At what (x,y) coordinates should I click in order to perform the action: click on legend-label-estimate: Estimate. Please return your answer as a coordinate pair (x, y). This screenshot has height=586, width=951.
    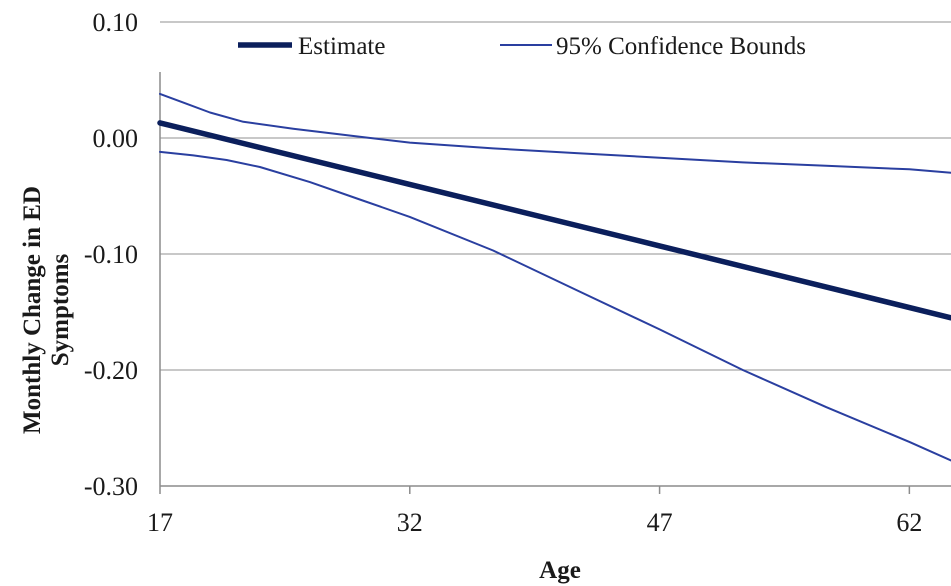
    Looking at the image, I should click on (341, 46).